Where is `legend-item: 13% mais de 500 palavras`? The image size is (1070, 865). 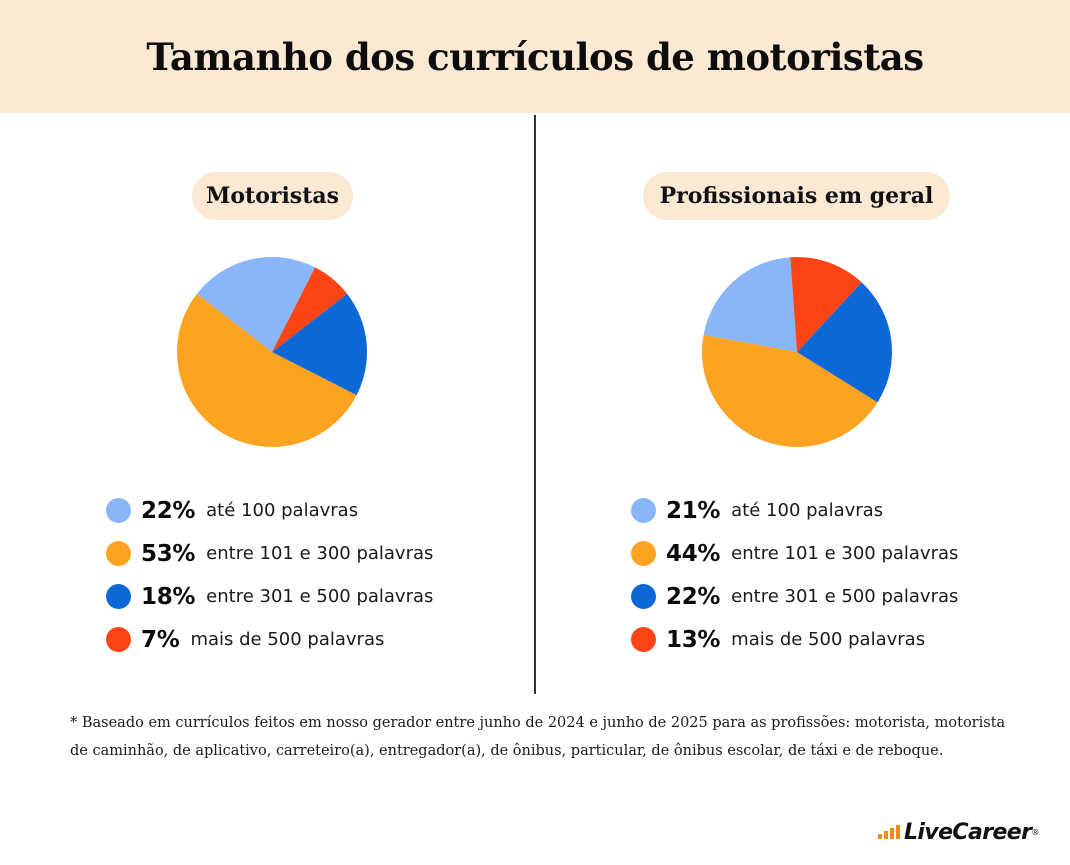
legend-item: 13% mais de 500 palavras is located at coordinates (794, 639).